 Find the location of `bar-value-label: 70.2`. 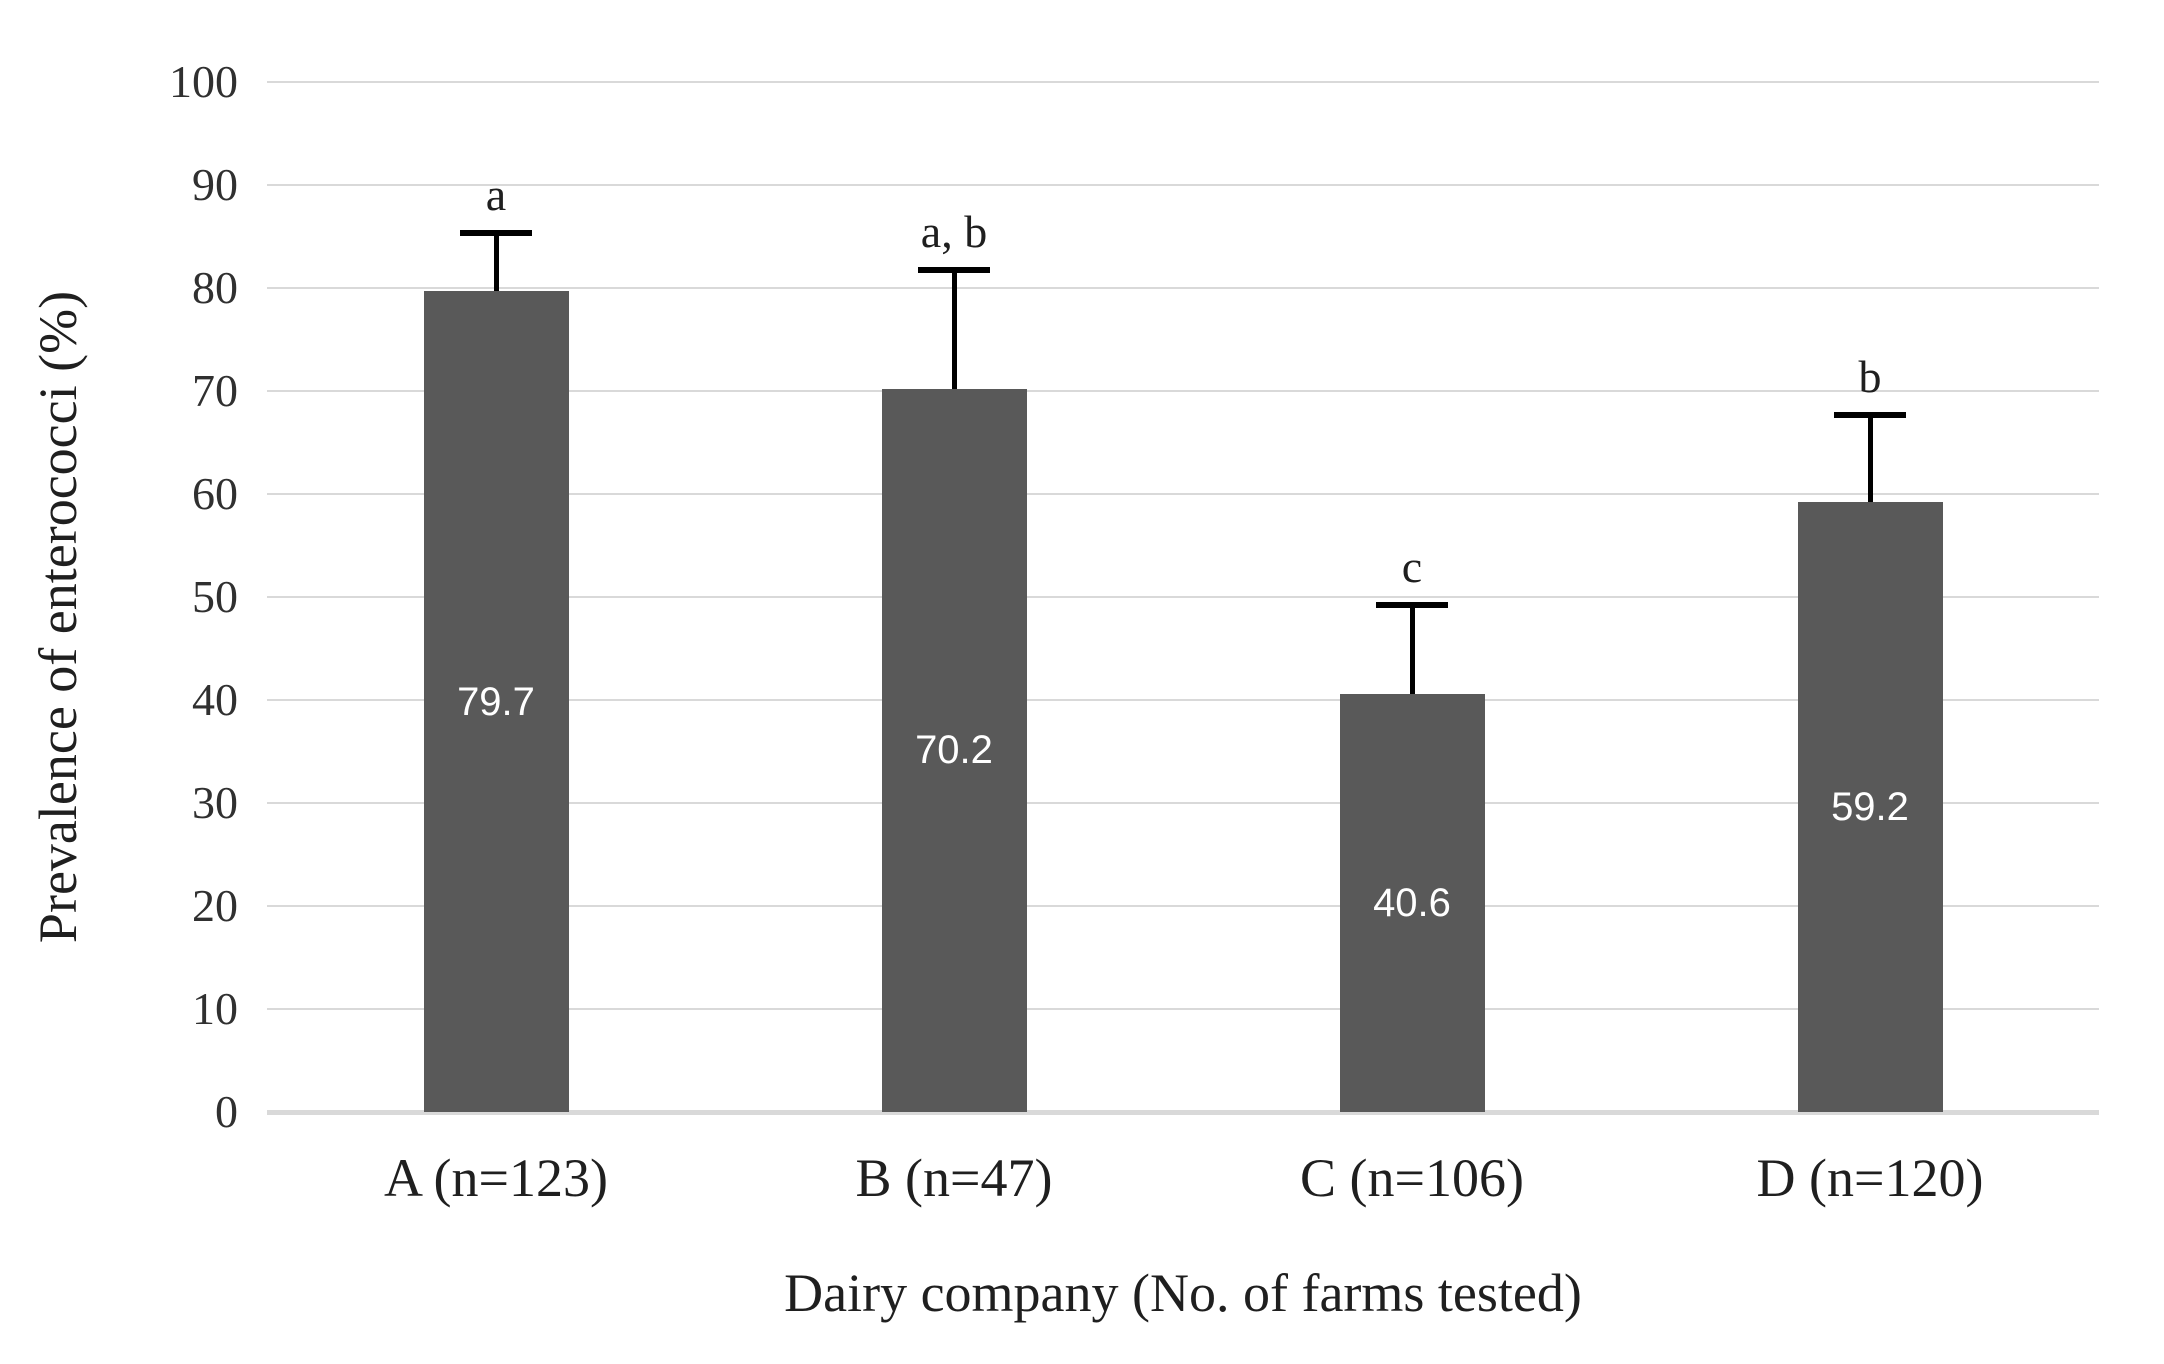

bar-value-label: 70.2 is located at coordinates (954, 750).